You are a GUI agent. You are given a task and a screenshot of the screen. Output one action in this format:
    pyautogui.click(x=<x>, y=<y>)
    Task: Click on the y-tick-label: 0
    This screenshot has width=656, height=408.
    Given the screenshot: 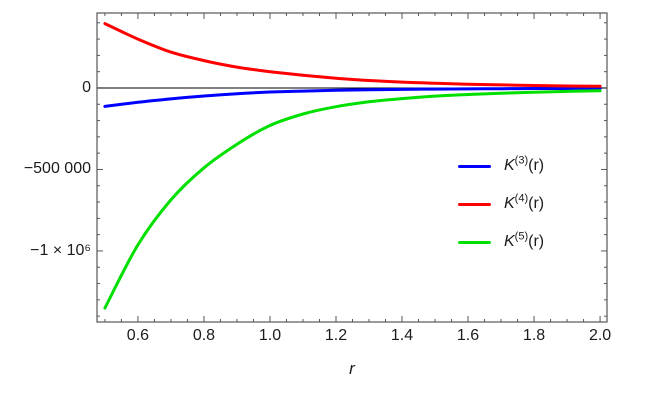 What is the action you would take?
    pyautogui.click(x=86, y=87)
    